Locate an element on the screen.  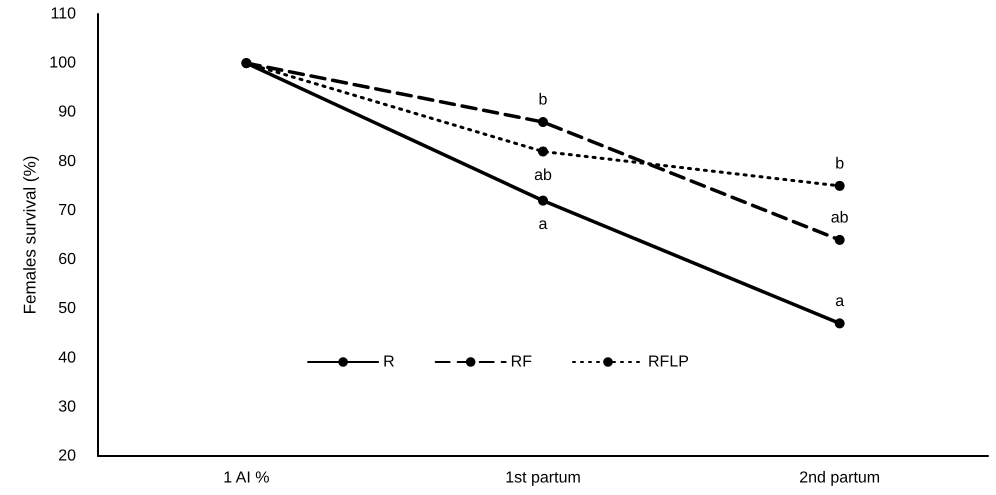
y-tick-label: 110 is located at coordinates (63, 14).